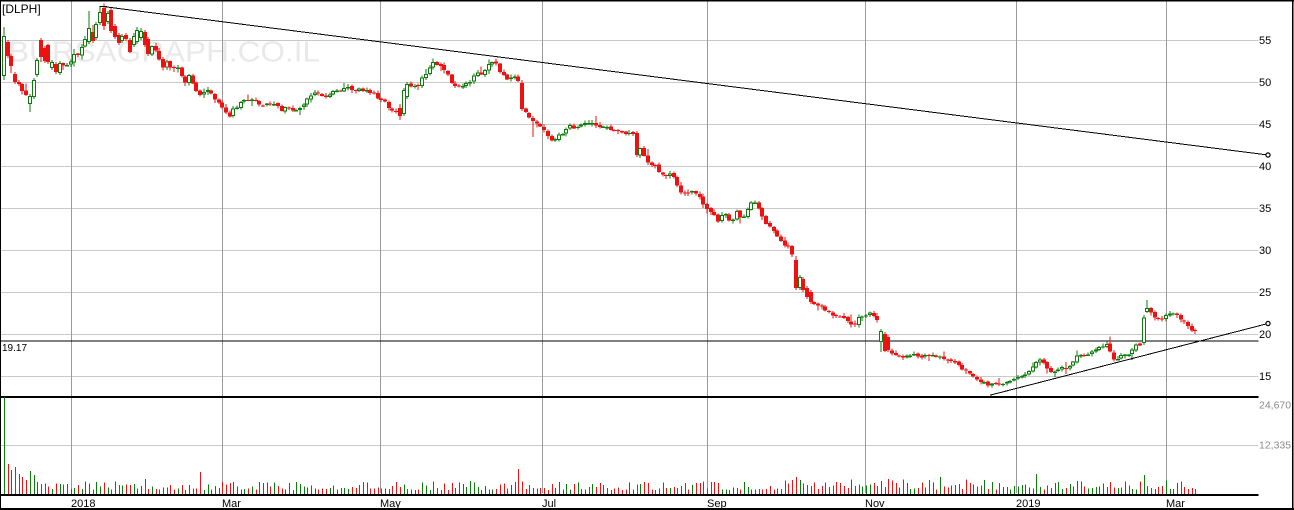 The image size is (1294, 510). What do you see at coordinates (1275, 406) in the screenshot?
I see `svg-text: 24,670` at bounding box center [1275, 406].